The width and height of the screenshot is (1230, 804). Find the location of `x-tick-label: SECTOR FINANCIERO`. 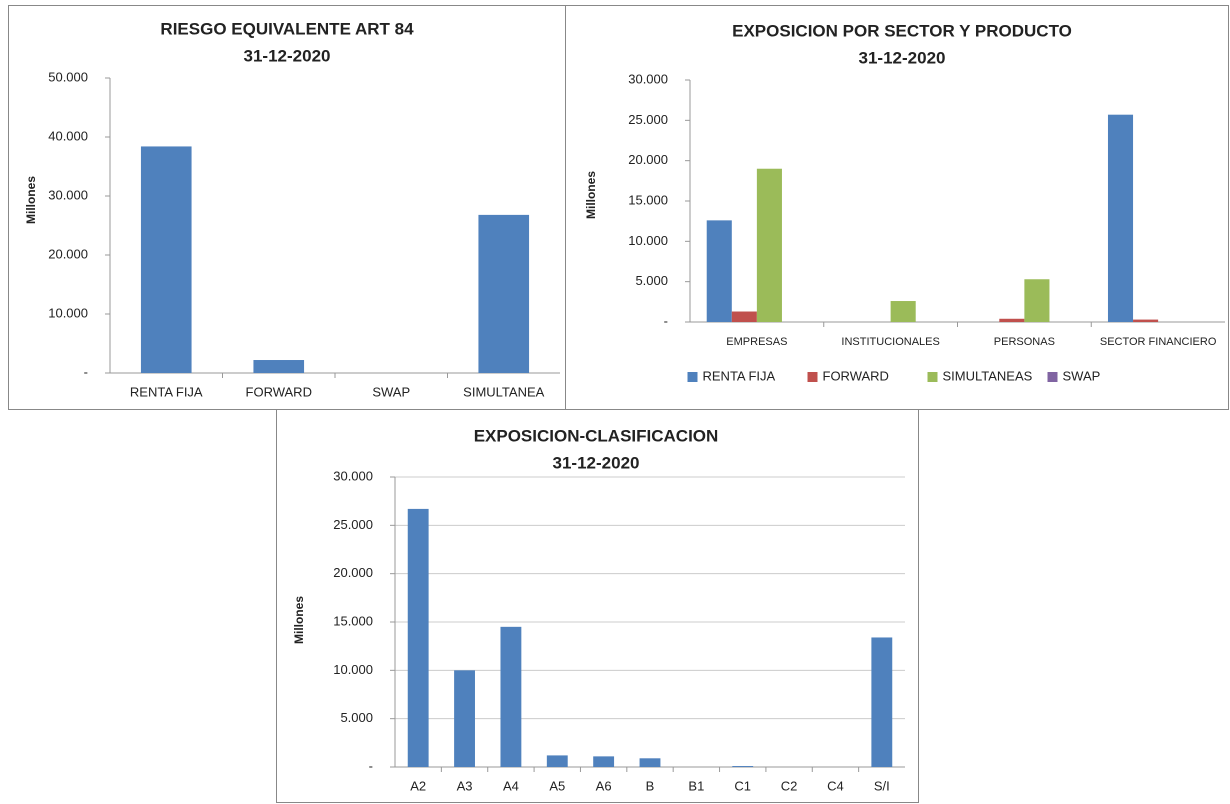

x-tick-label: SECTOR FINANCIERO is located at coordinates (1158, 342).